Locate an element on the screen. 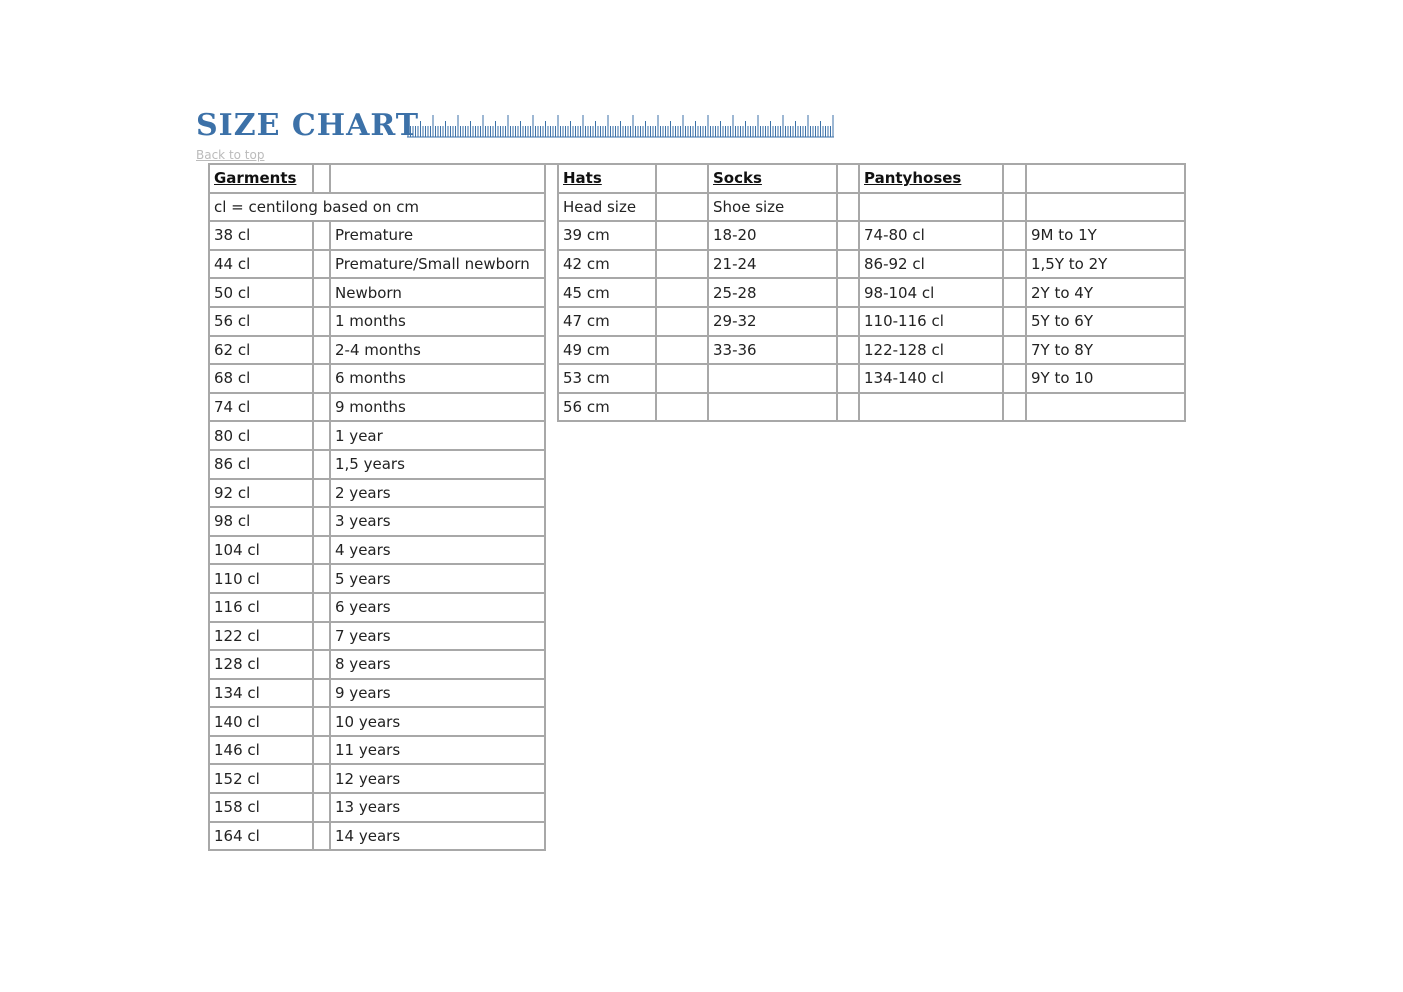  age-cell: 2 years is located at coordinates (437, 493).